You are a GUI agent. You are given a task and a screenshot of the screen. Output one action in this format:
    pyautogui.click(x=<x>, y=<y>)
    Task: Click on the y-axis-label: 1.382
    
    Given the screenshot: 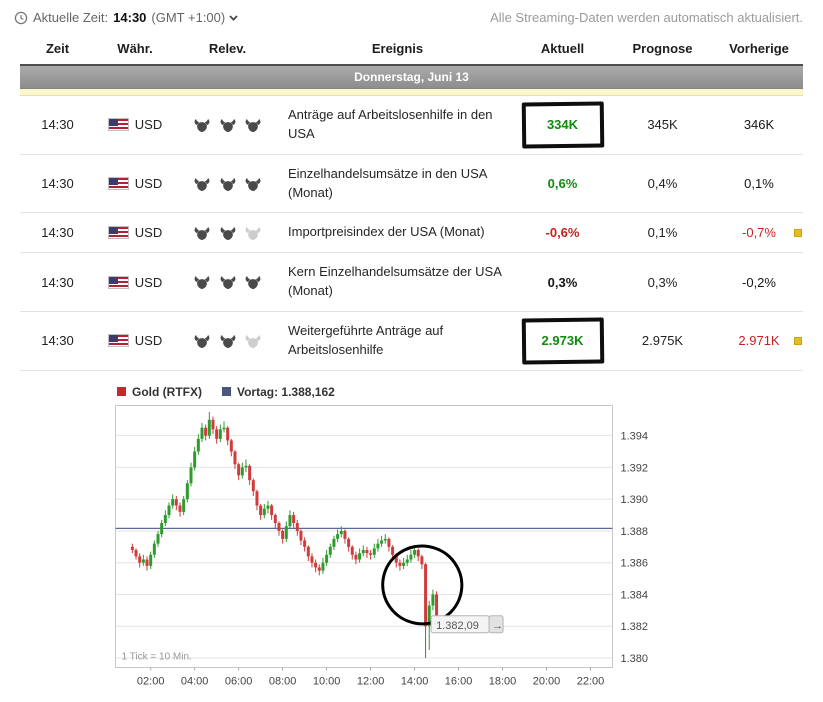 What is the action you would take?
    pyautogui.click(x=635, y=627)
    